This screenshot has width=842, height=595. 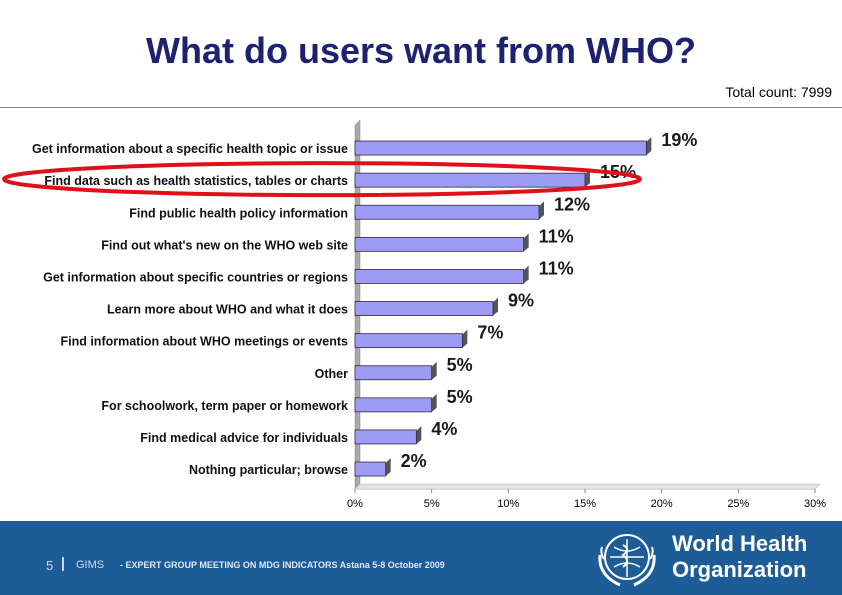 What do you see at coordinates (679, 140) in the screenshot?
I see `data-label: 19%` at bounding box center [679, 140].